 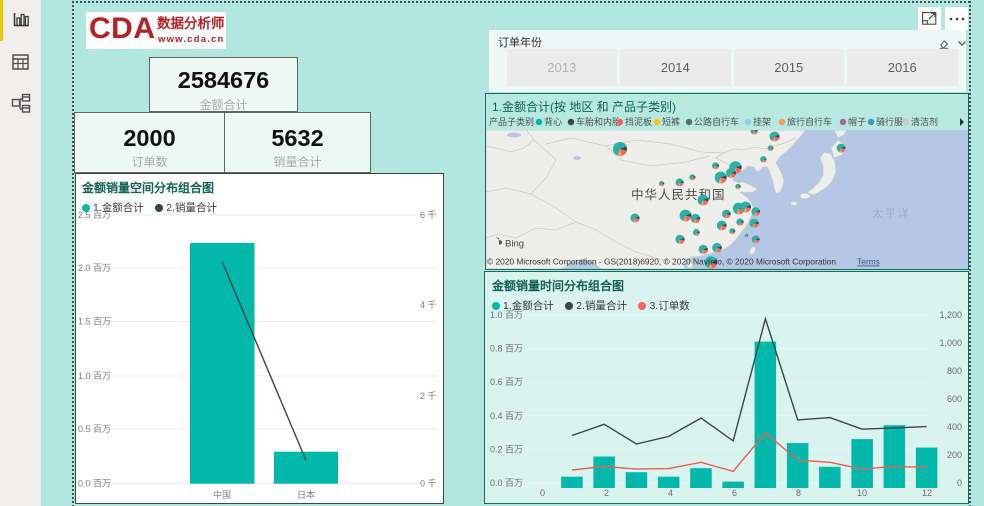 I want to click on svg-text: 400, so click(x=954, y=427).